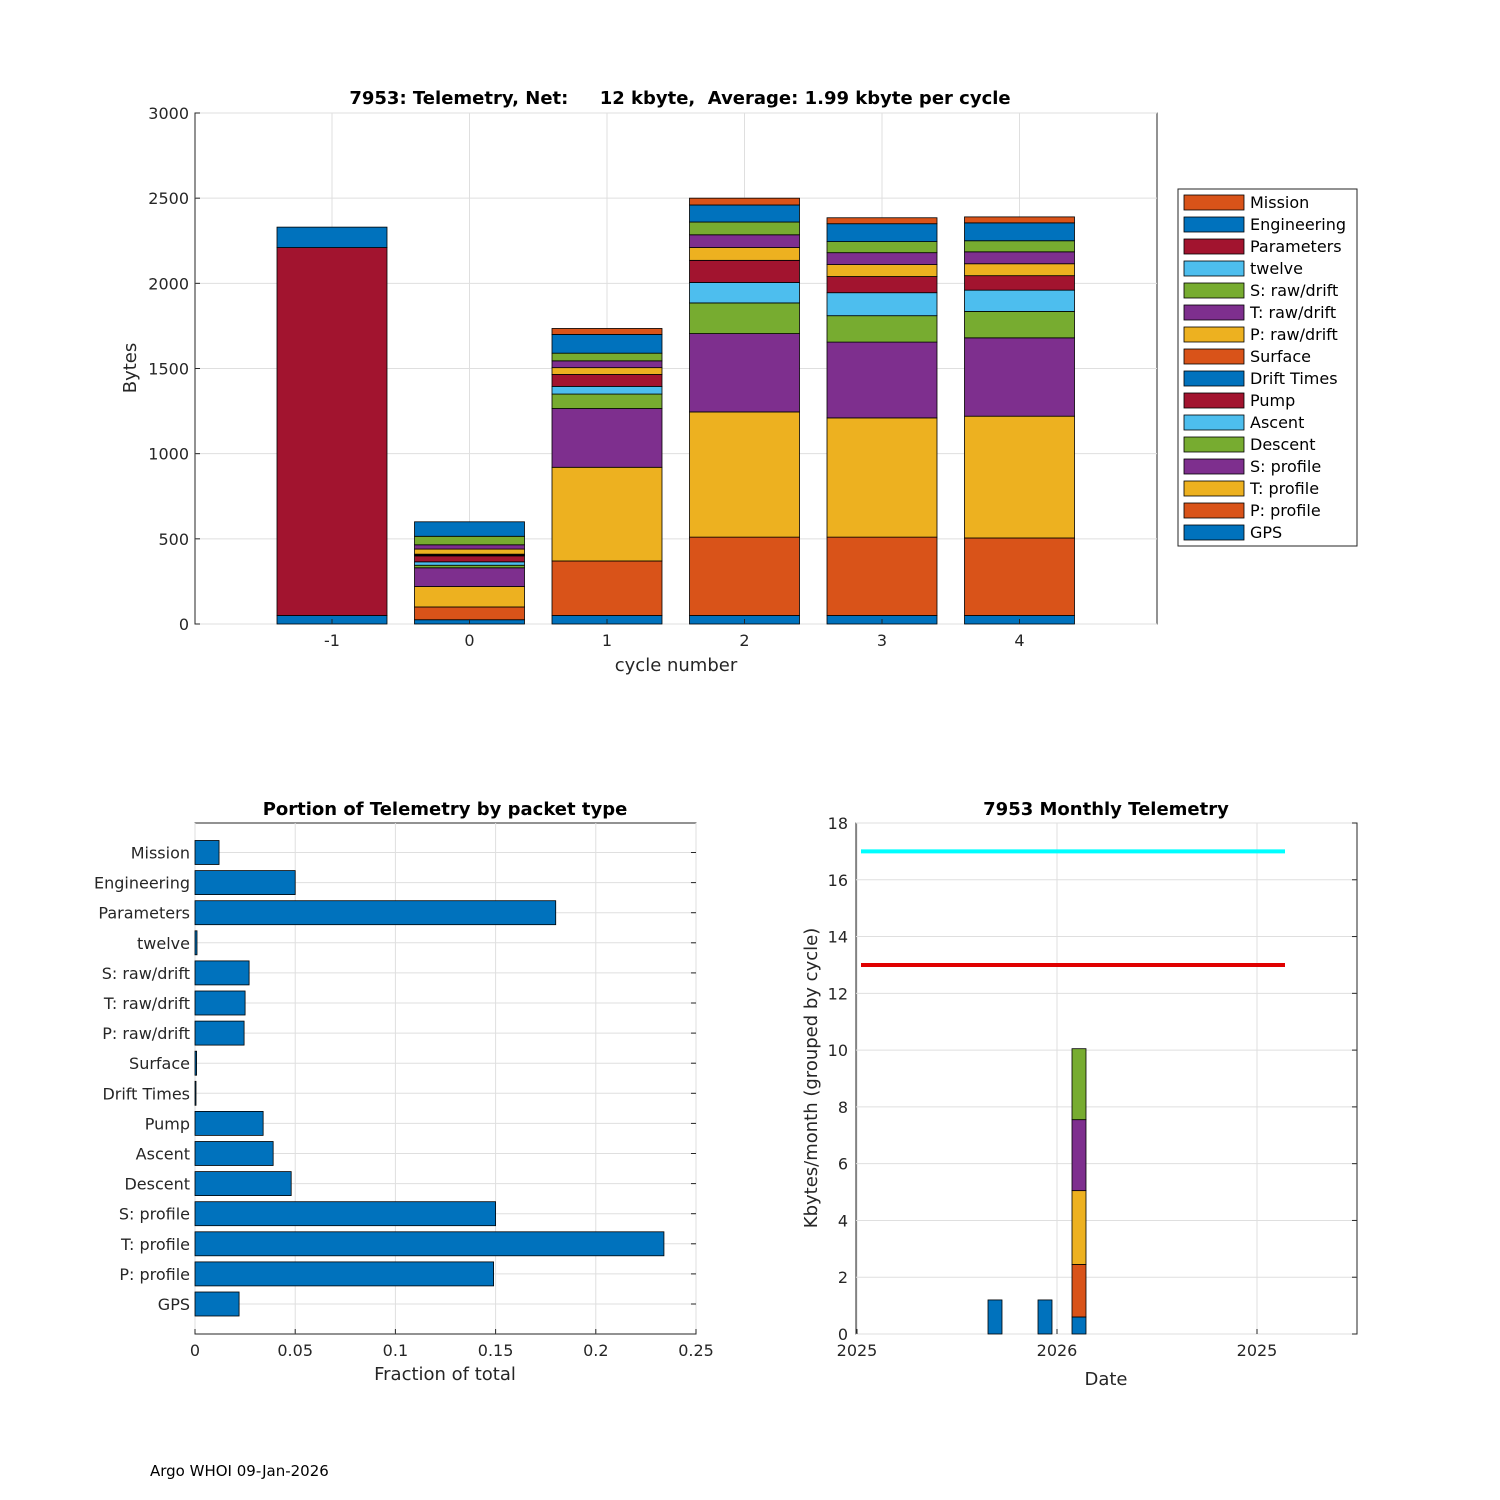 The width and height of the screenshot is (1500, 1500). Describe the element at coordinates (843, 1164) in the screenshot. I see `chart3-ytick-label: 6` at that location.